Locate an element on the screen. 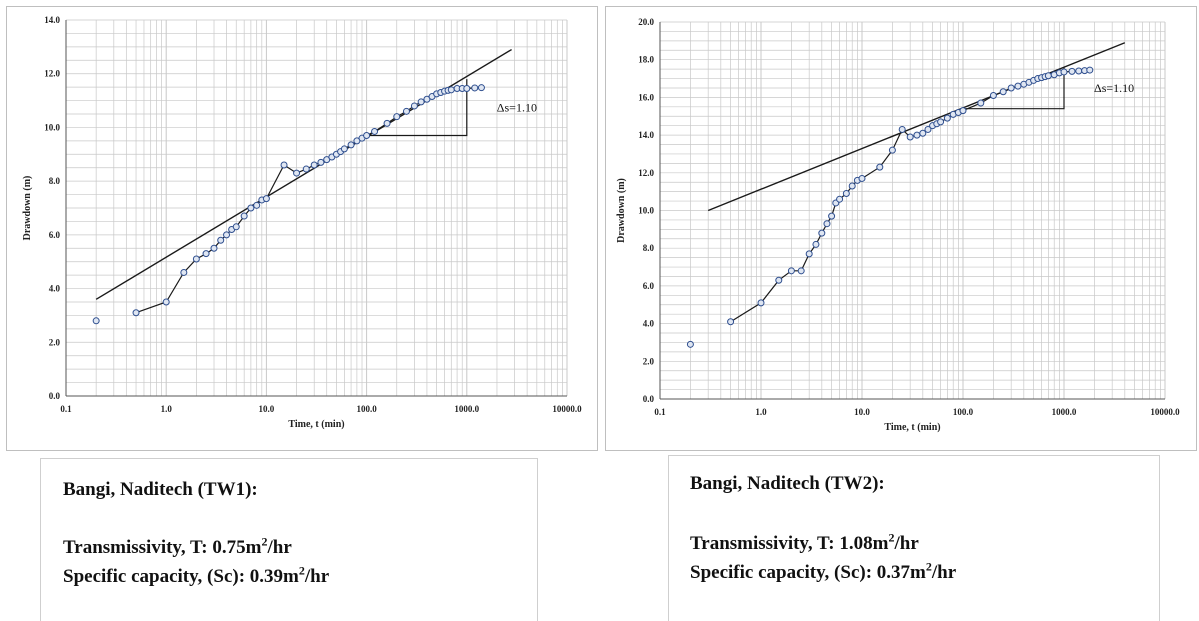 The height and width of the screenshot is (621, 1199). y-tick-label: 18.0 is located at coordinates (646, 60).